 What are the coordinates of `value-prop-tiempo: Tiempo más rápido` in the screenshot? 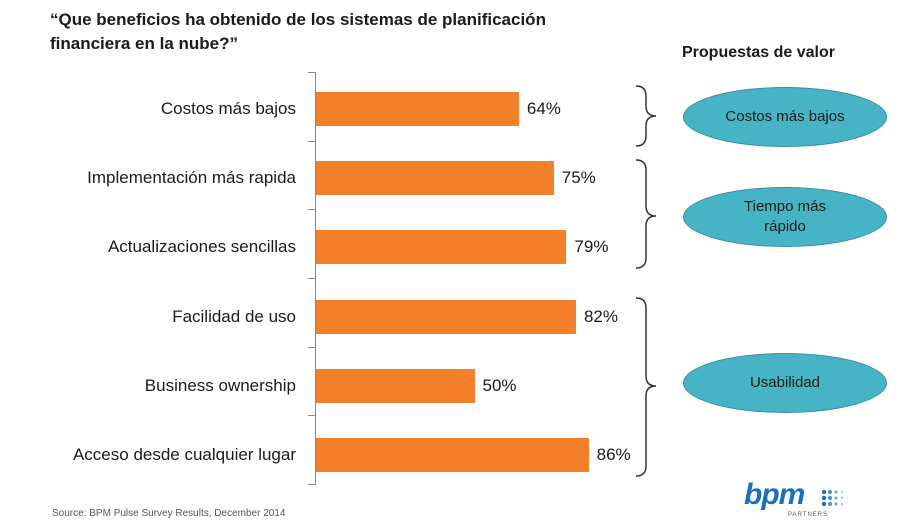 It's located at (785, 217).